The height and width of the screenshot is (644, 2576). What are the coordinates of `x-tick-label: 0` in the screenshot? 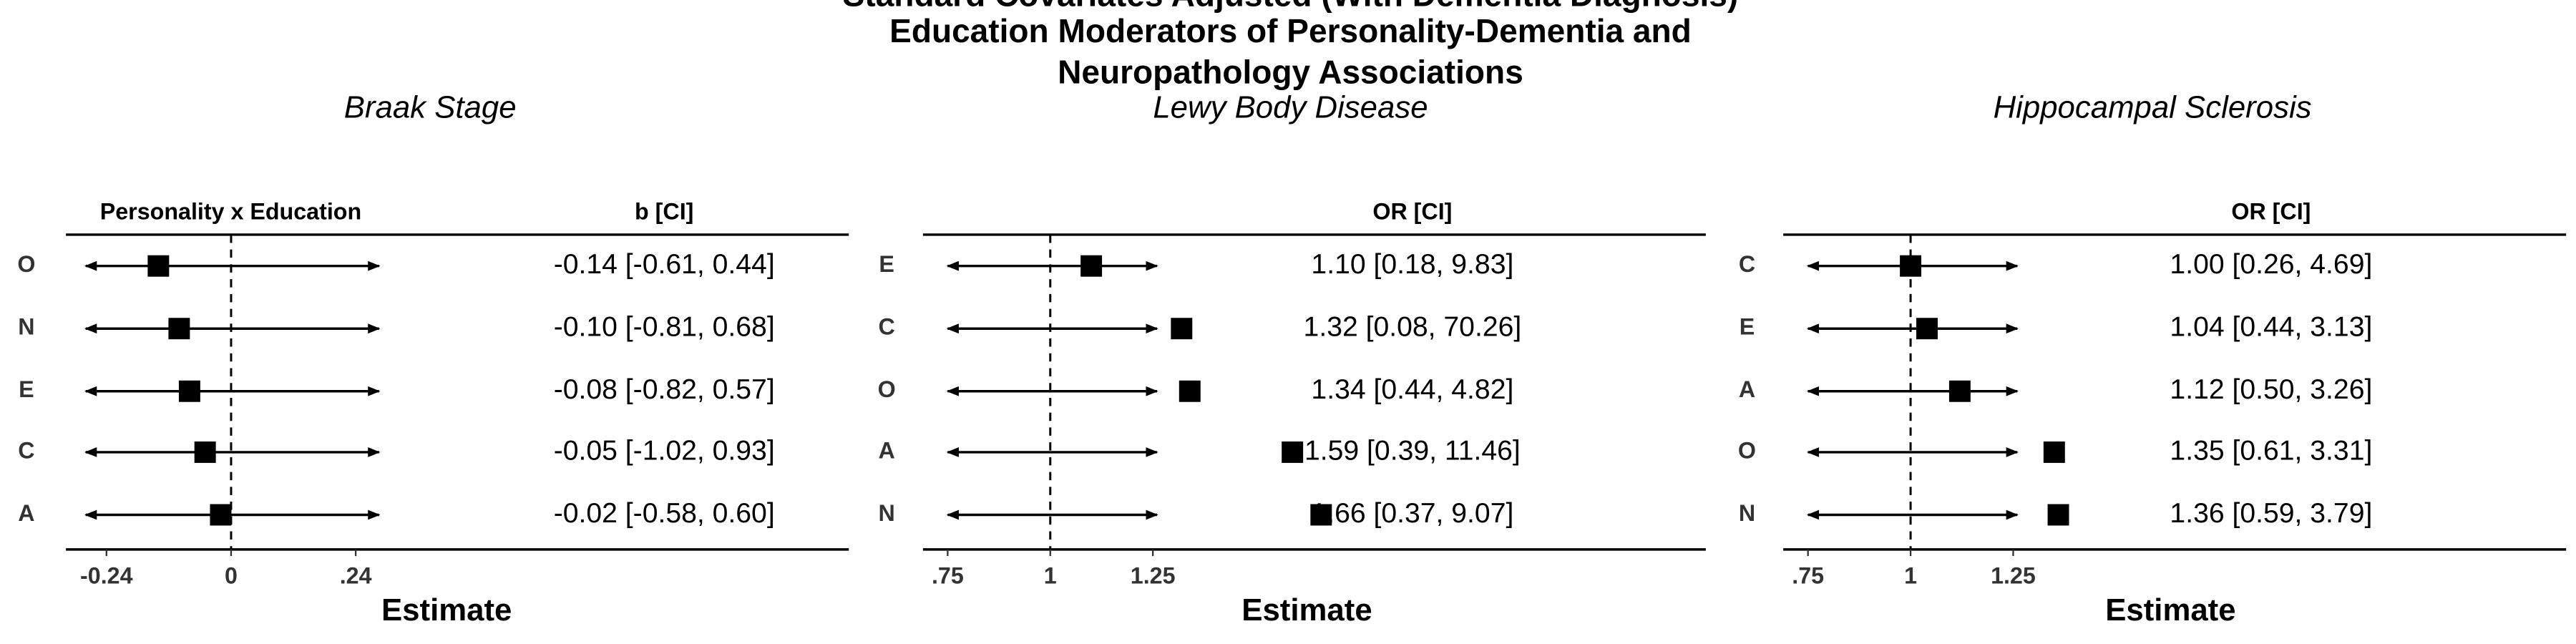 It's located at (231, 576).